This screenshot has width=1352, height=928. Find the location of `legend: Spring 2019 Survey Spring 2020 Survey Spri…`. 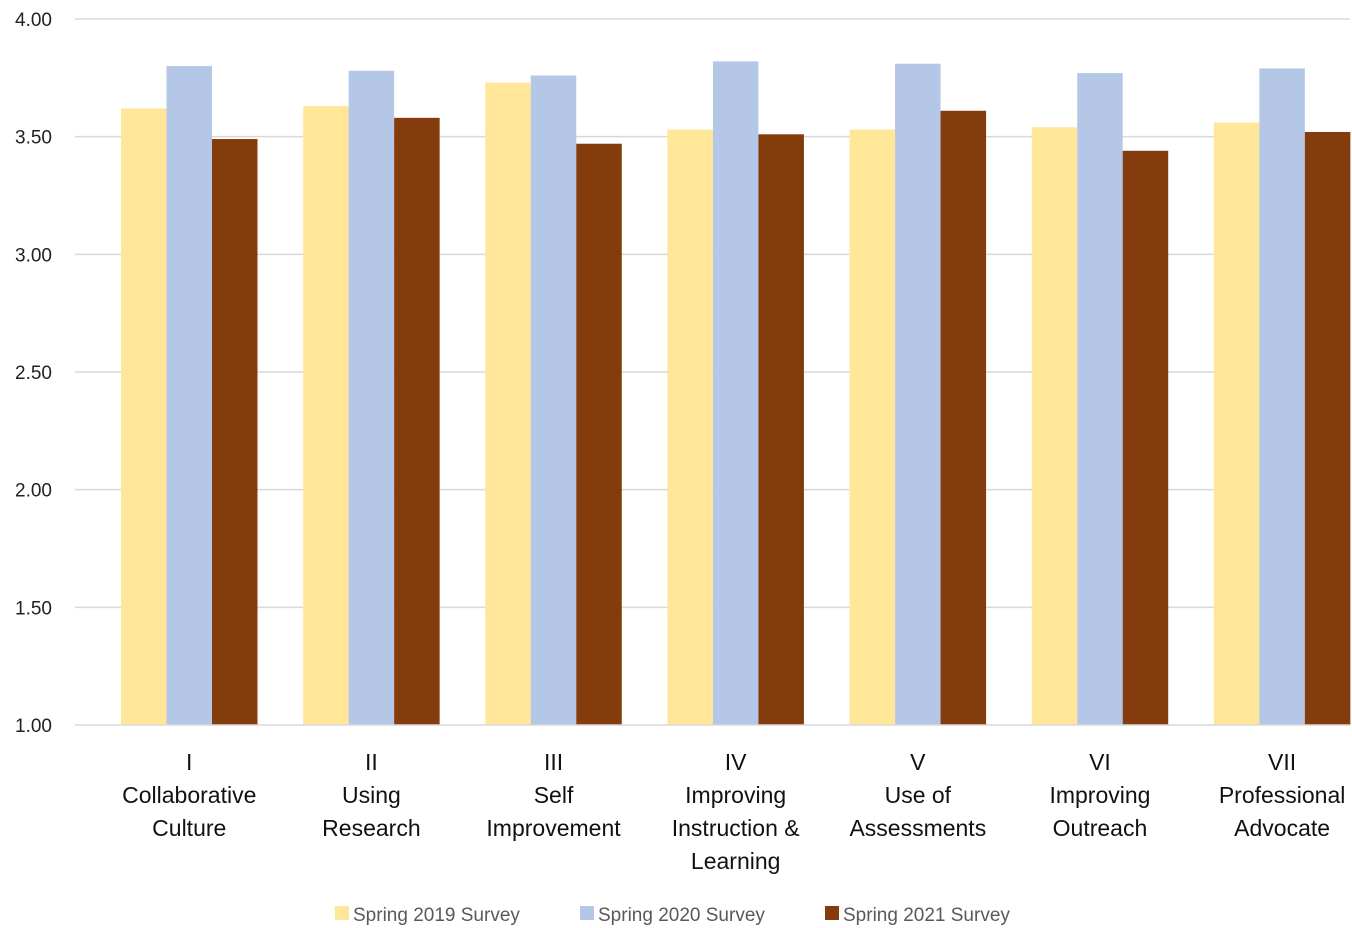

legend: Spring 2019 Survey Spring 2020 Survey Spri… is located at coordinates (672, 915).